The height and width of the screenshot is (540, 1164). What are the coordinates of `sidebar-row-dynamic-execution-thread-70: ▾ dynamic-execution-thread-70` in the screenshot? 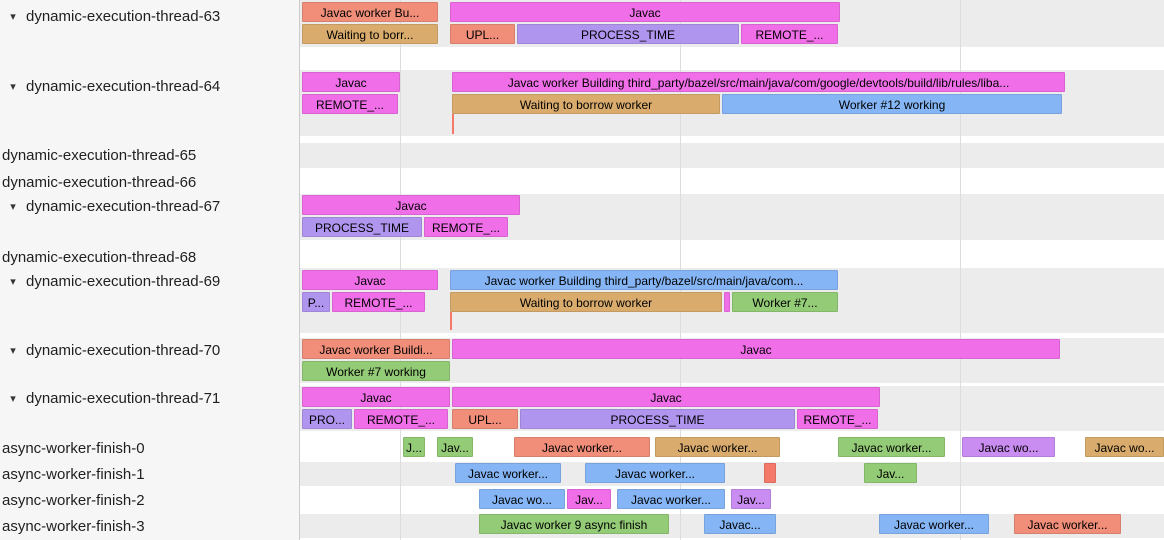 It's located at (149, 350).